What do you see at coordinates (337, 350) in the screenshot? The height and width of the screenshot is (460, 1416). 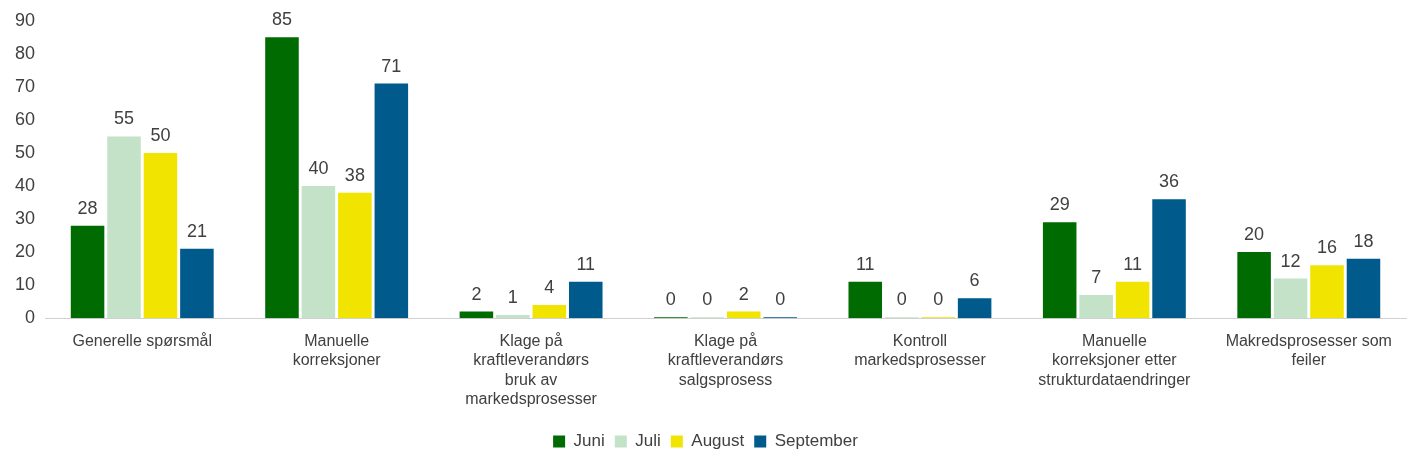 I see `x-tick-label: Manuelle korreksjoner` at bounding box center [337, 350].